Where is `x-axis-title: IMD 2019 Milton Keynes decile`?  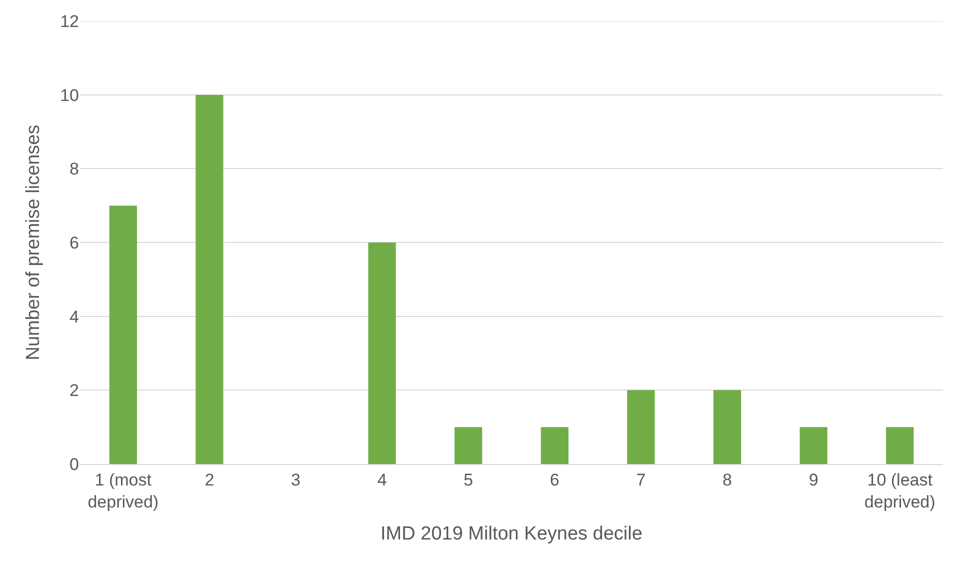 x-axis-title: IMD 2019 Milton Keynes decile is located at coordinates (511, 533).